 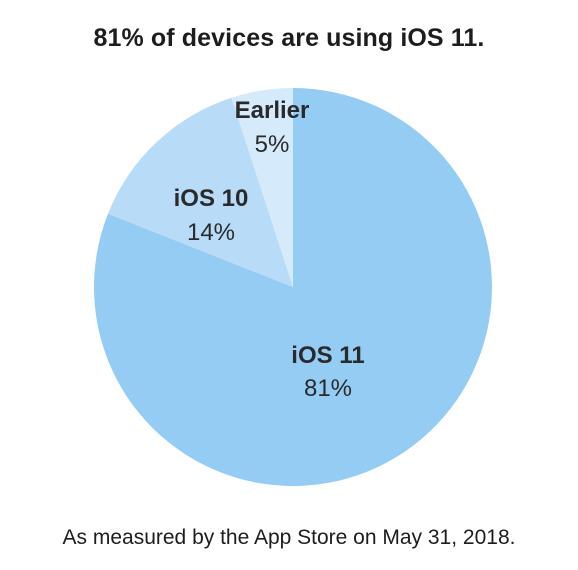 I want to click on chart-title: 81% of devices are using iOS 11., so click(x=289, y=38).